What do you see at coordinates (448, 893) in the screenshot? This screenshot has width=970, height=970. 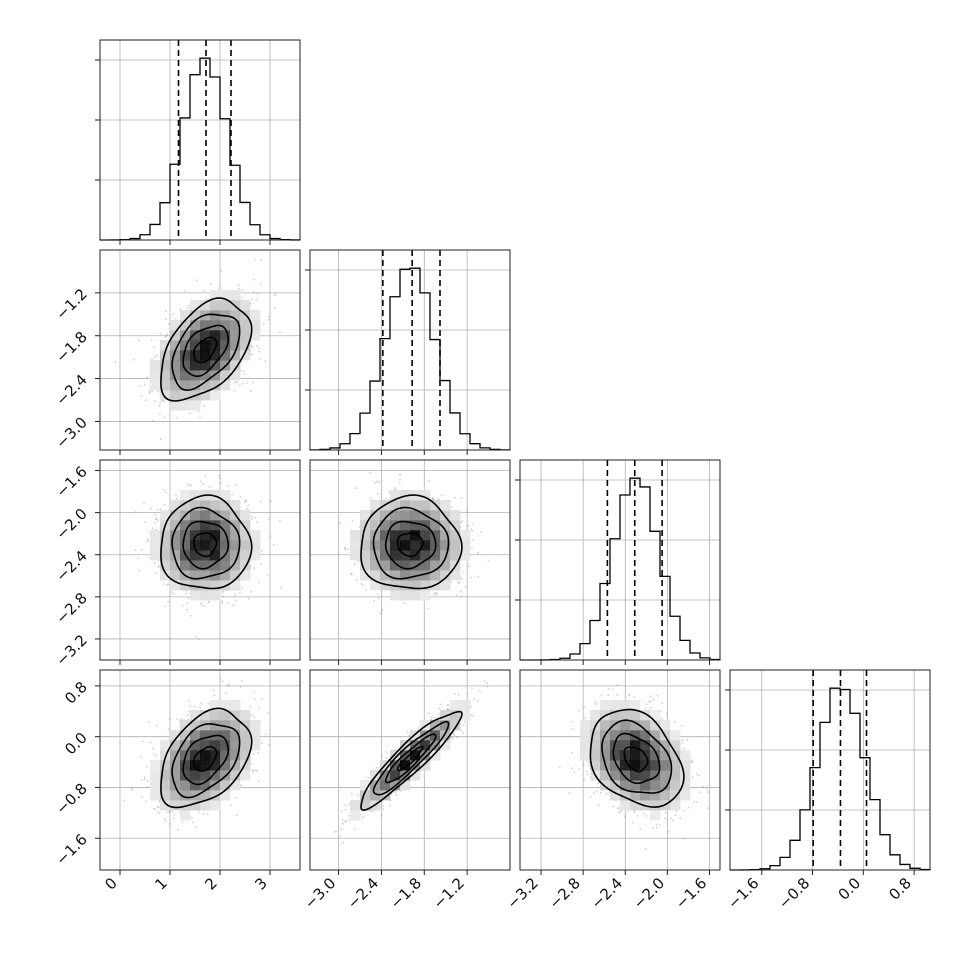 I see `x-tick-label-2-3: −1.2` at bounding box center [448, 893].